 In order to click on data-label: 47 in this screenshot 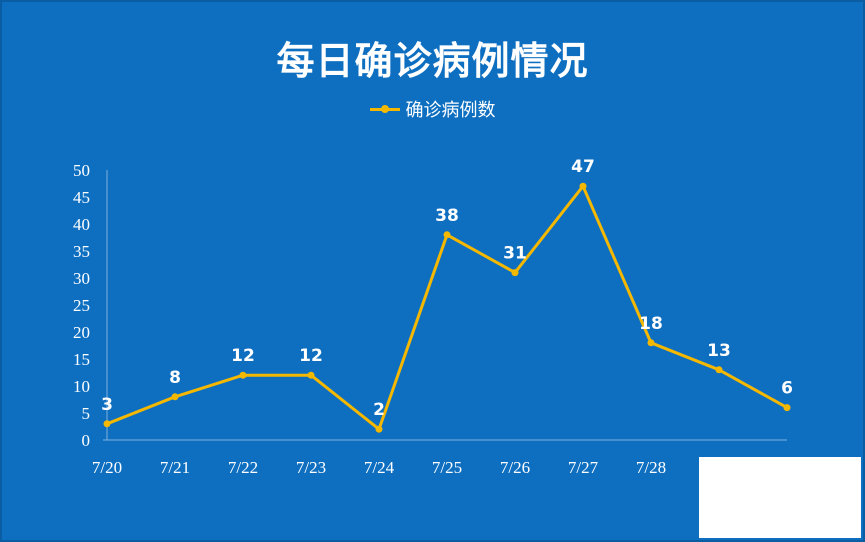, I will do `click(583, 167)`.